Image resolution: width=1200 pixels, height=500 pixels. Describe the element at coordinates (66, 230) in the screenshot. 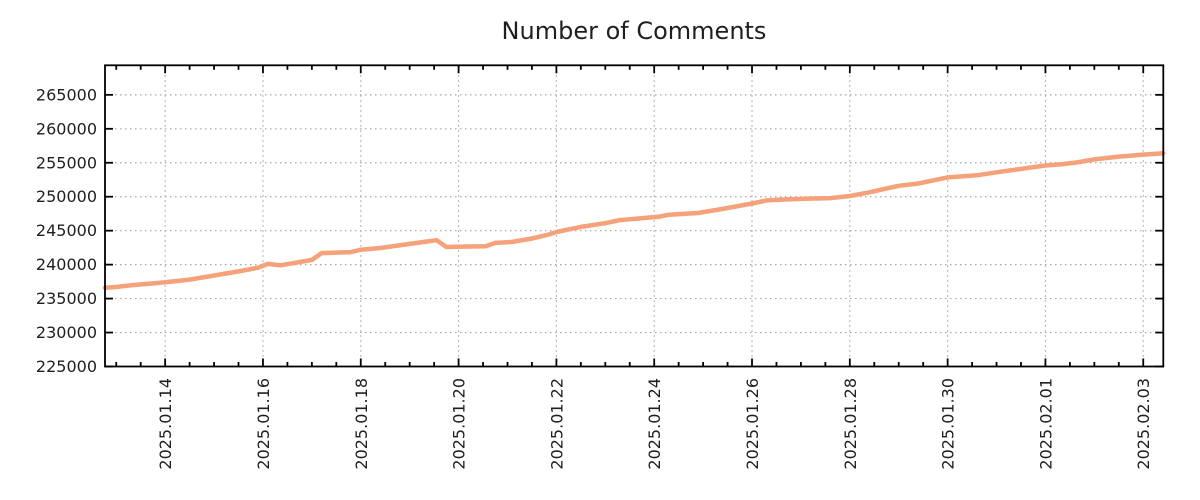

I see `y-tick-label: 245000` at that location.